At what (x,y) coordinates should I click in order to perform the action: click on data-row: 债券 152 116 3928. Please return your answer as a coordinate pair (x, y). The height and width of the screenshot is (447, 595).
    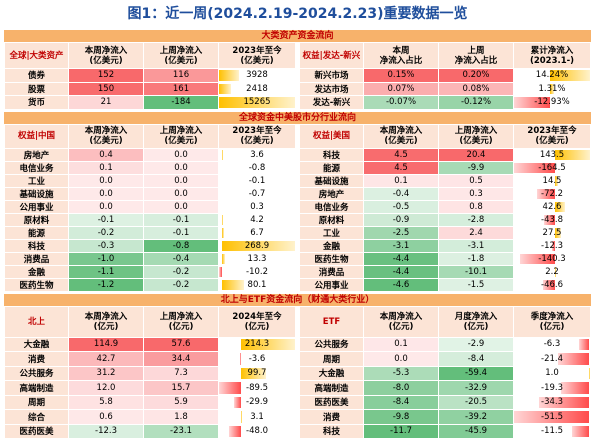
    Looking at the image, I should click on (150, 75).